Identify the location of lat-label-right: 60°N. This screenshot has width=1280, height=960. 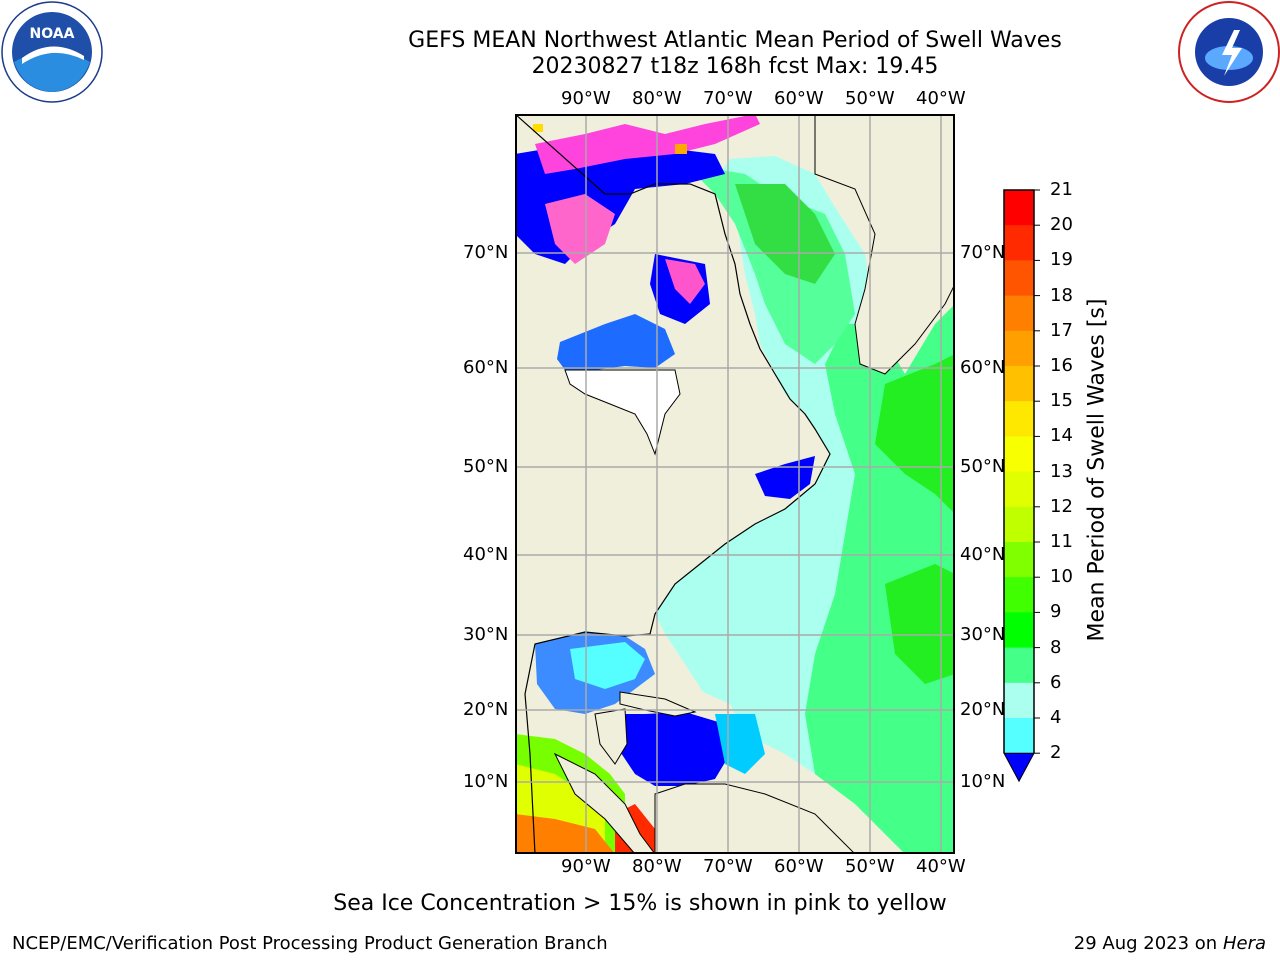
(983, 367).